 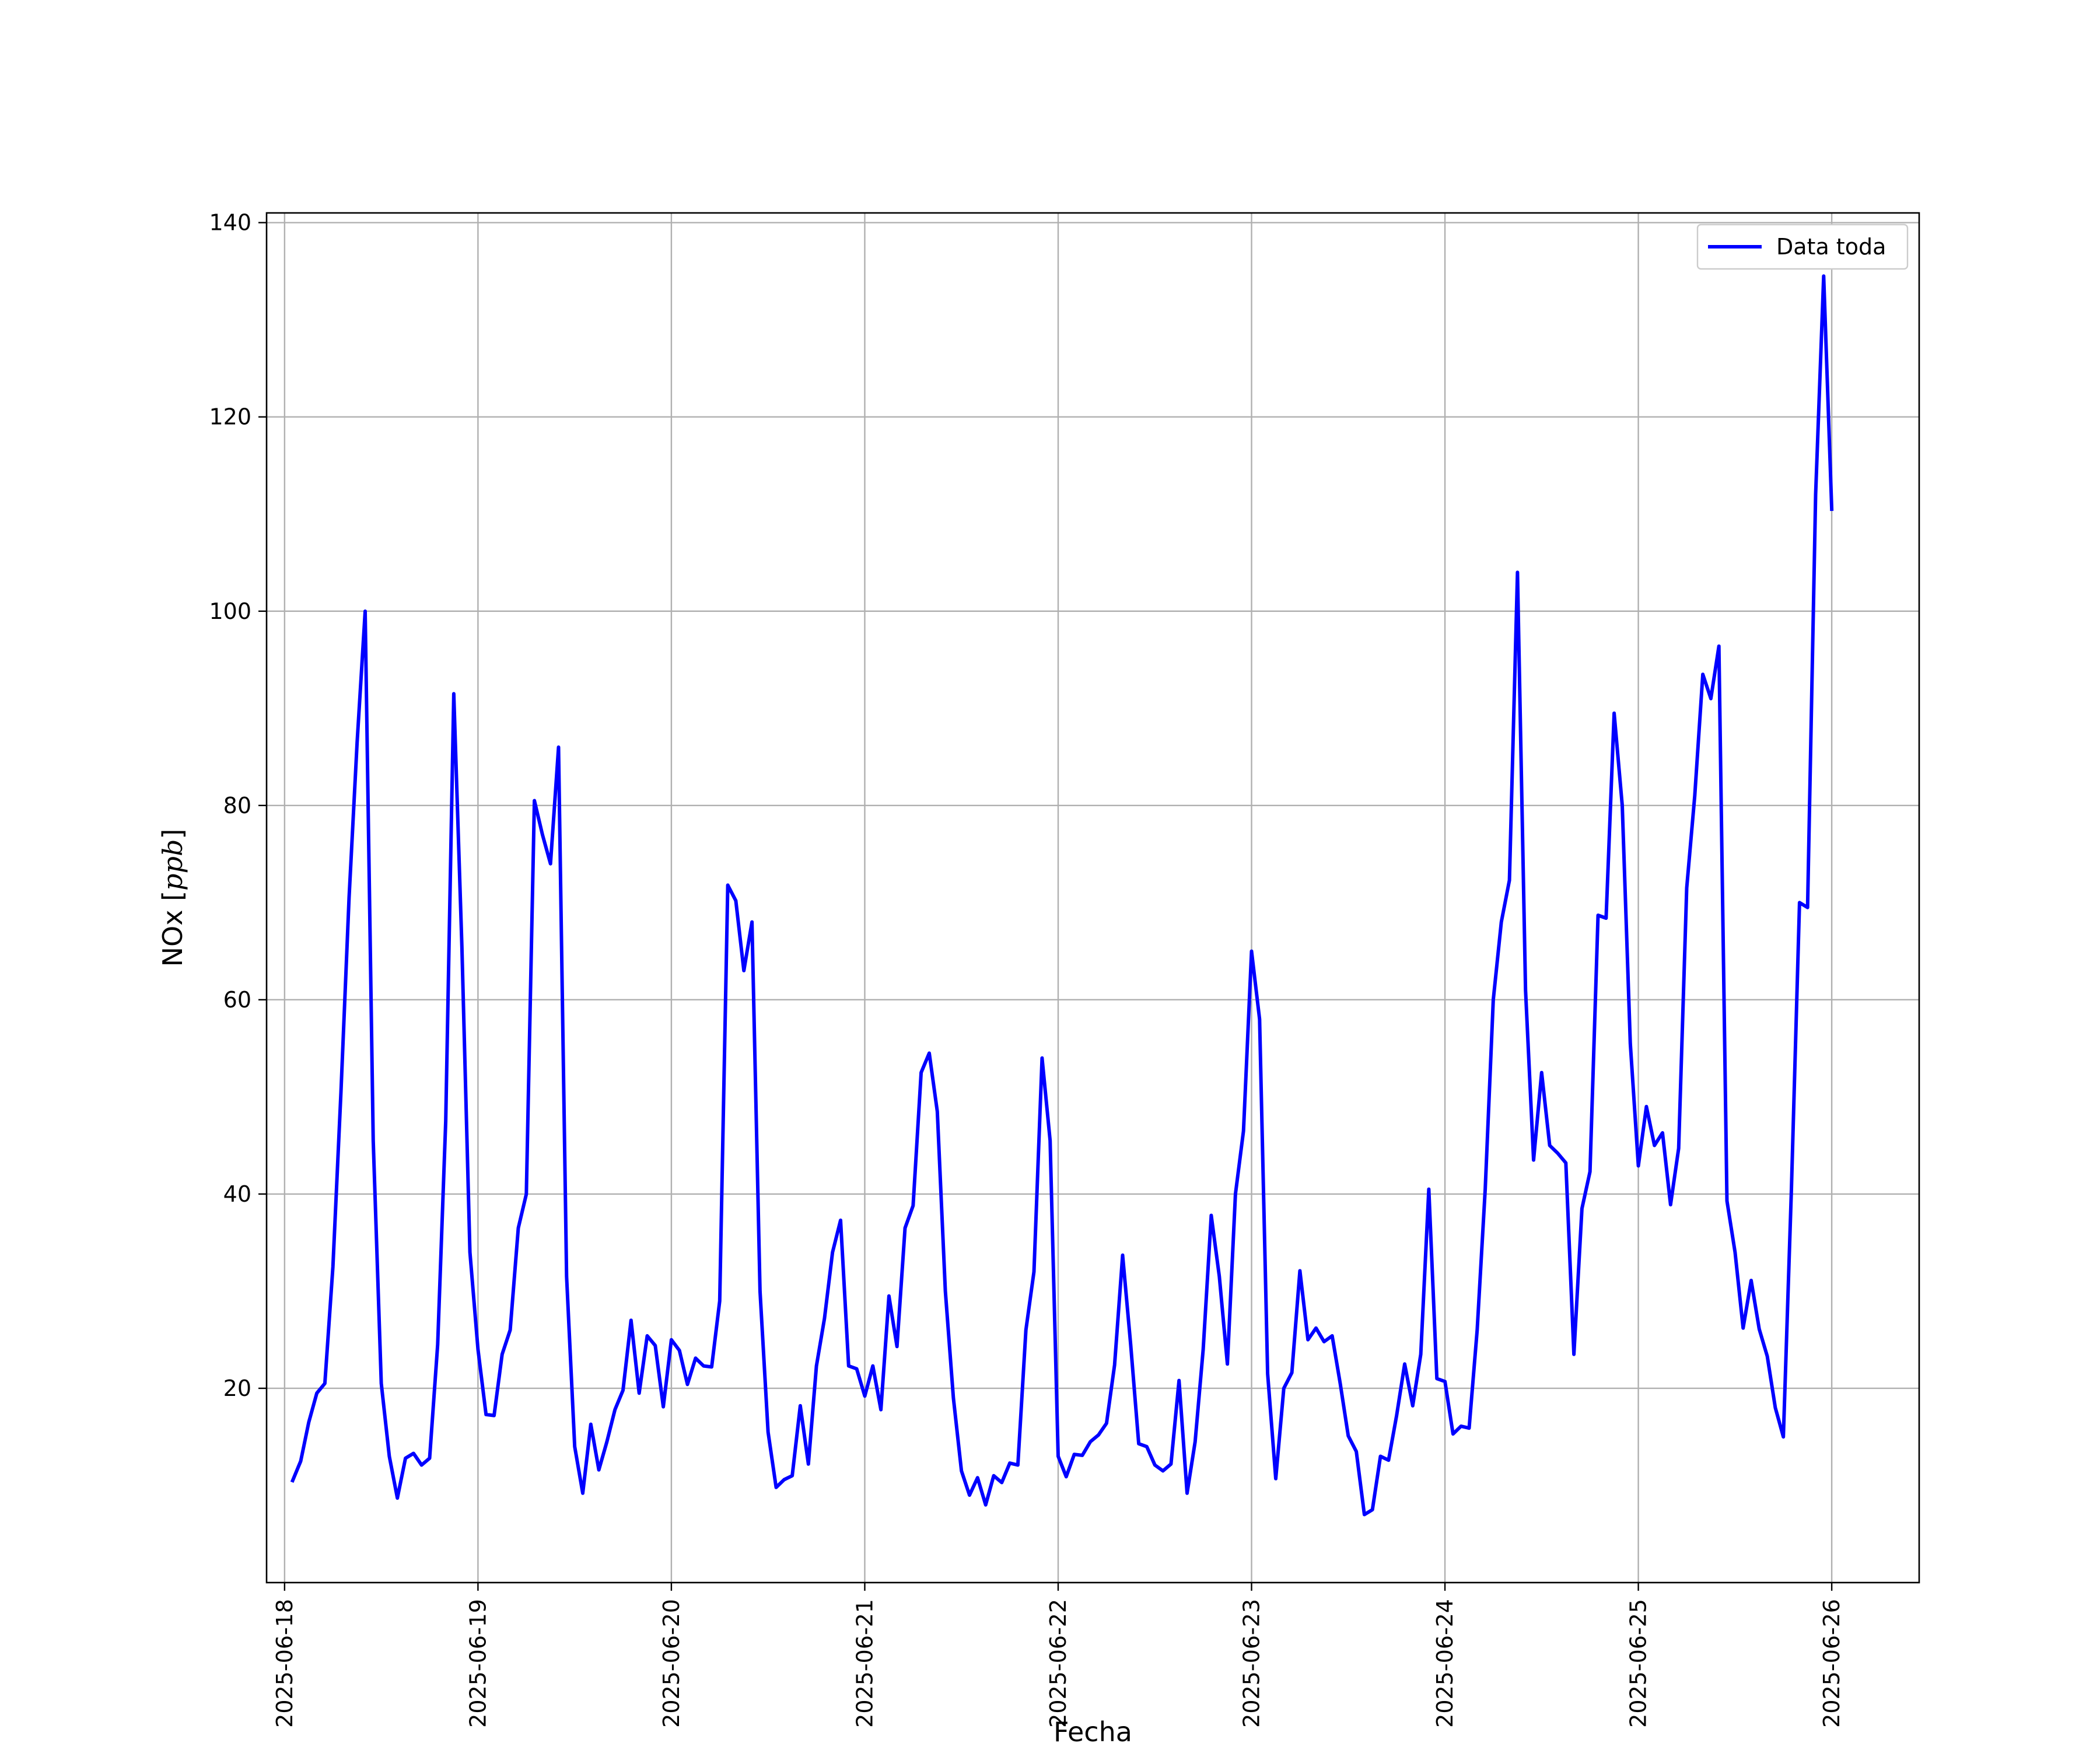 I want to click on y-tick-label: 40, so click(x=237, y=1194).